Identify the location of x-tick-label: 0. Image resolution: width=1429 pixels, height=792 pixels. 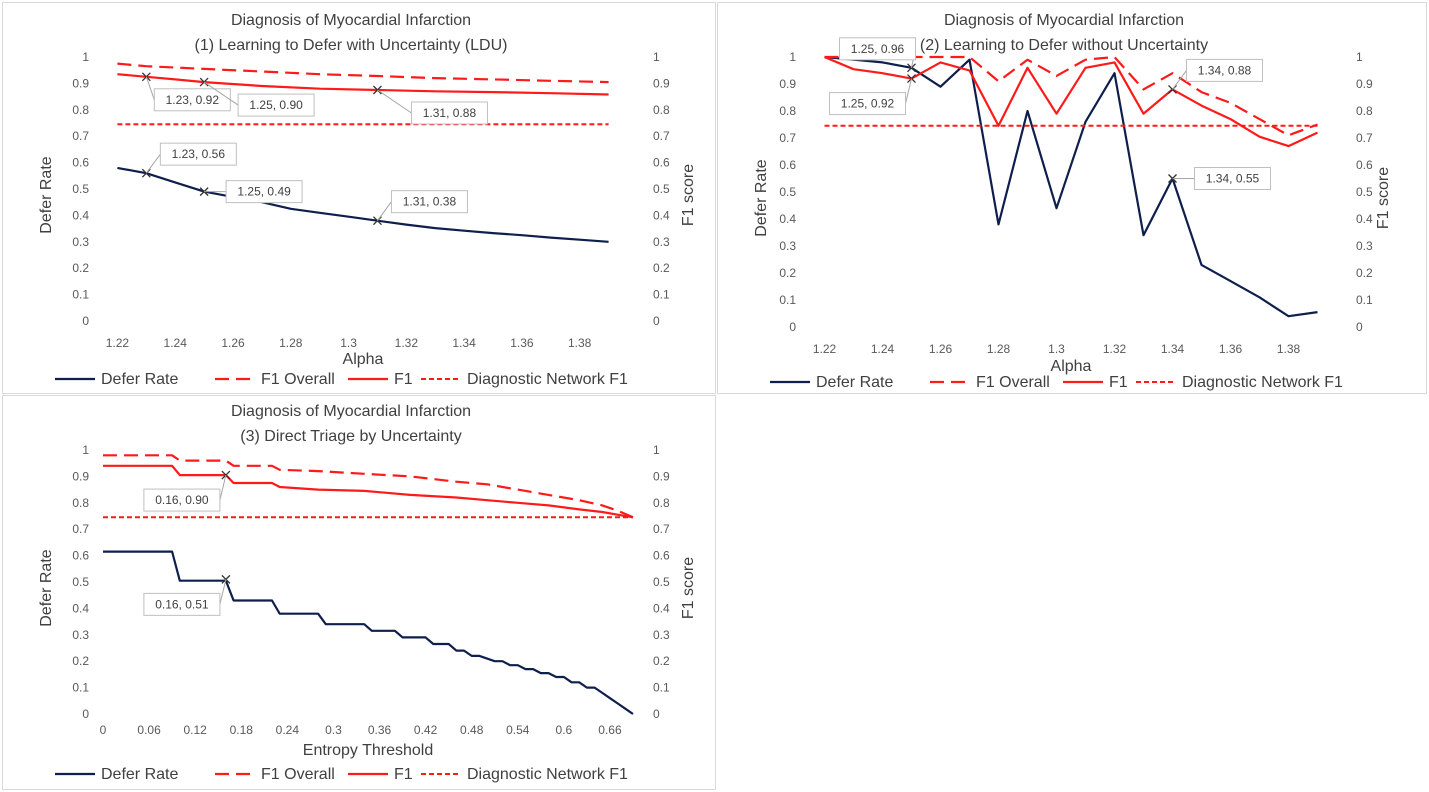
(103, 730).